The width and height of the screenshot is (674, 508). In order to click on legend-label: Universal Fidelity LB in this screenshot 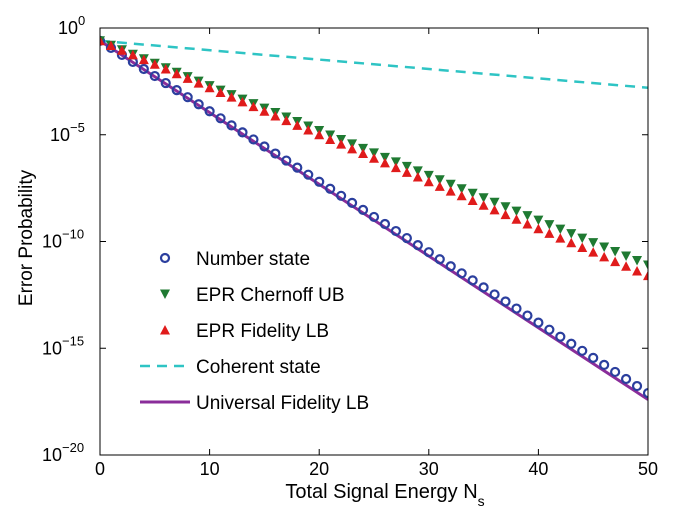, I will do `click(282, 403)`.